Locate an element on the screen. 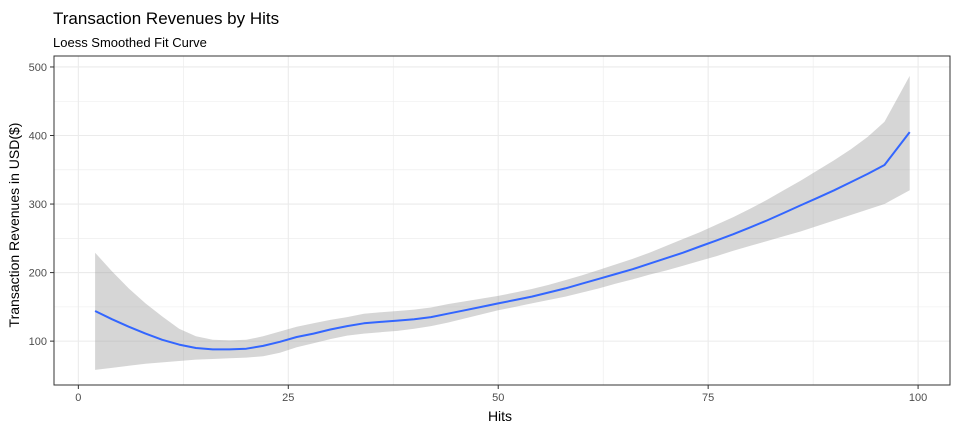 The height and width of the screenshot is (432, 960). y-tick-label: 200 is located at coordinates (38, 274).